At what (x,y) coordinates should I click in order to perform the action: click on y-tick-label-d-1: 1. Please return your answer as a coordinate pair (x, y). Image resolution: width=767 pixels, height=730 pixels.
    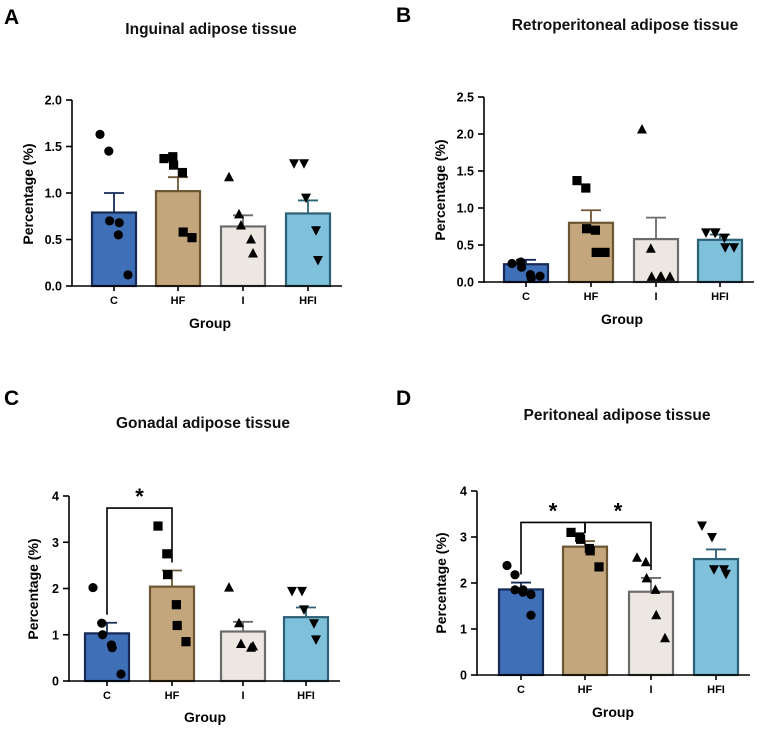
    Looking at the image, I should click on (463, 630).